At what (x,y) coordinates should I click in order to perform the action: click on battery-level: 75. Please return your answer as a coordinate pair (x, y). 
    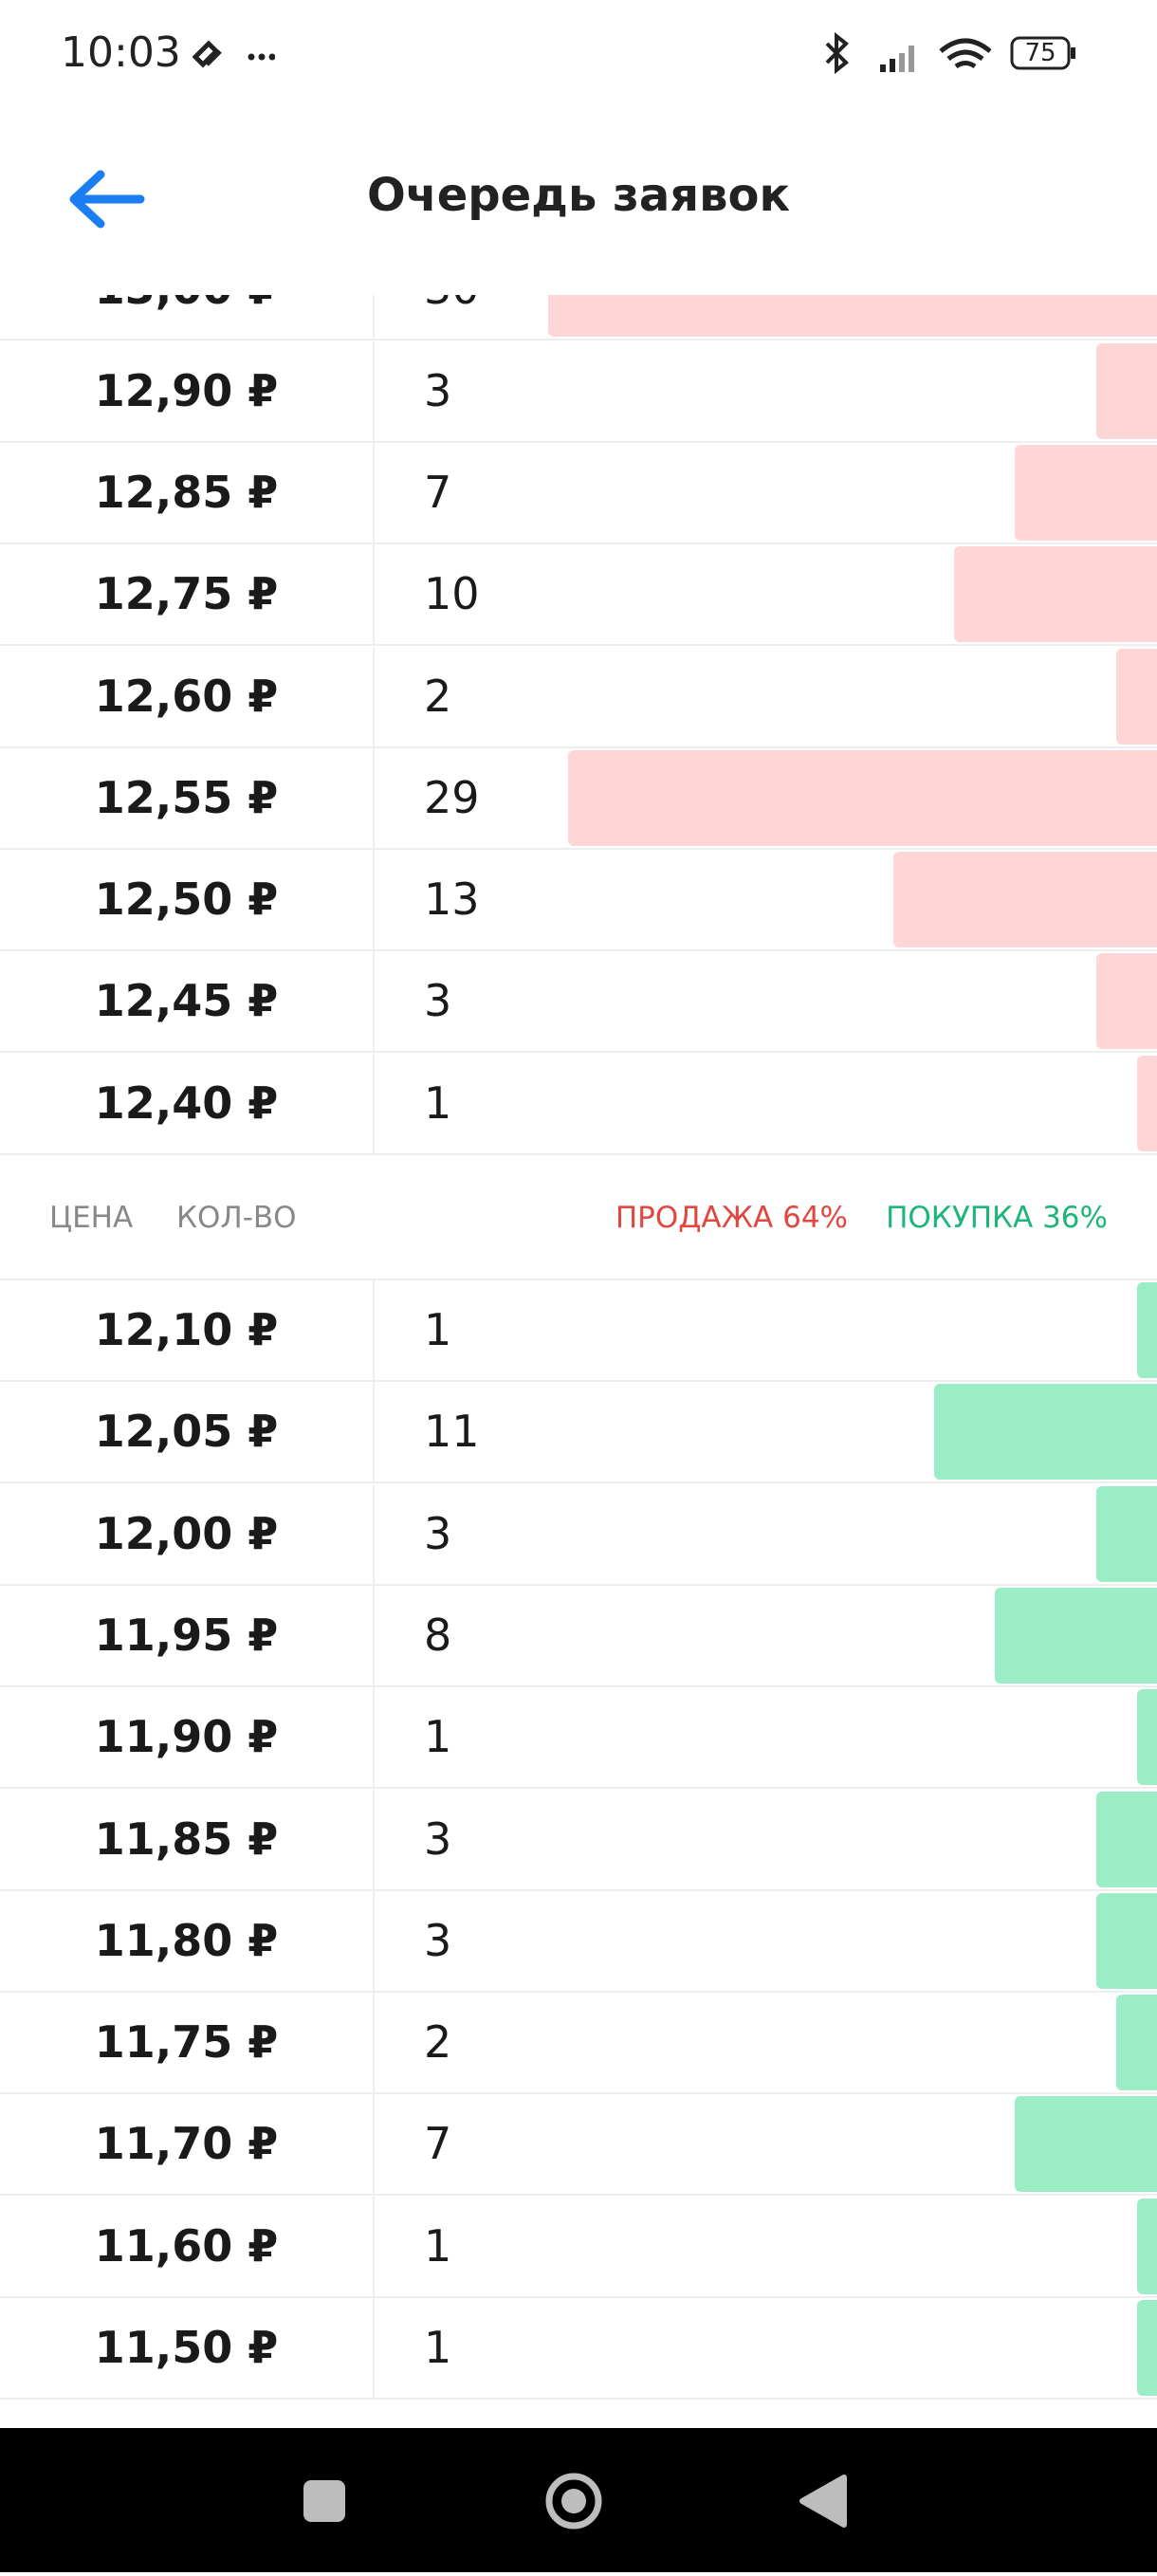
    Looking at the image, I should click on (1040, 53).